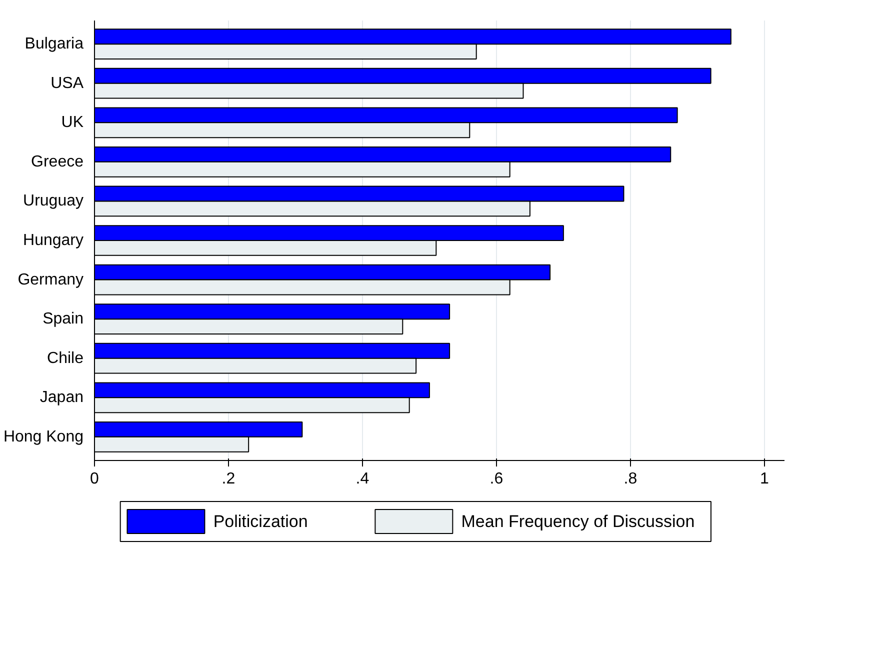 Image resolution: width=889 pixels, height=655 pixels. What do you see at coordinates (65, 358) in the screenshot?
I see `y-tick-label: Chile` at bounding box center [65, 358].